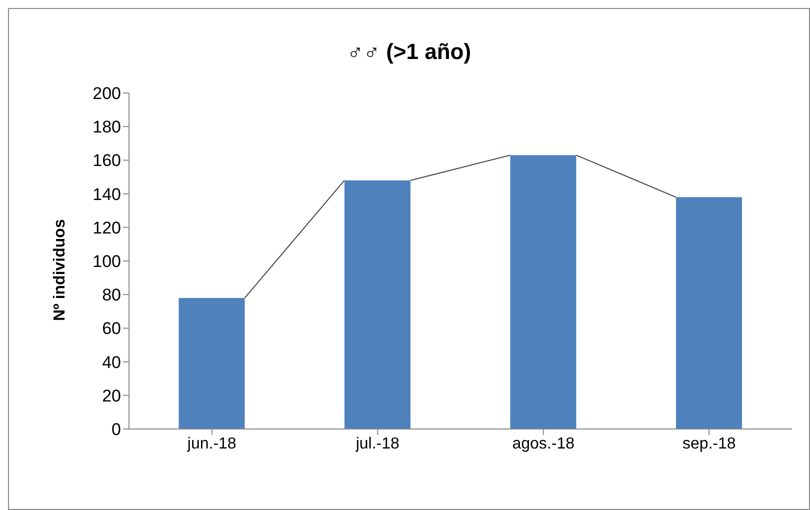 The height and width of the screenshot is (510, 810). I want to click on y-axis-title: Nº individuos, so click(60, 270).